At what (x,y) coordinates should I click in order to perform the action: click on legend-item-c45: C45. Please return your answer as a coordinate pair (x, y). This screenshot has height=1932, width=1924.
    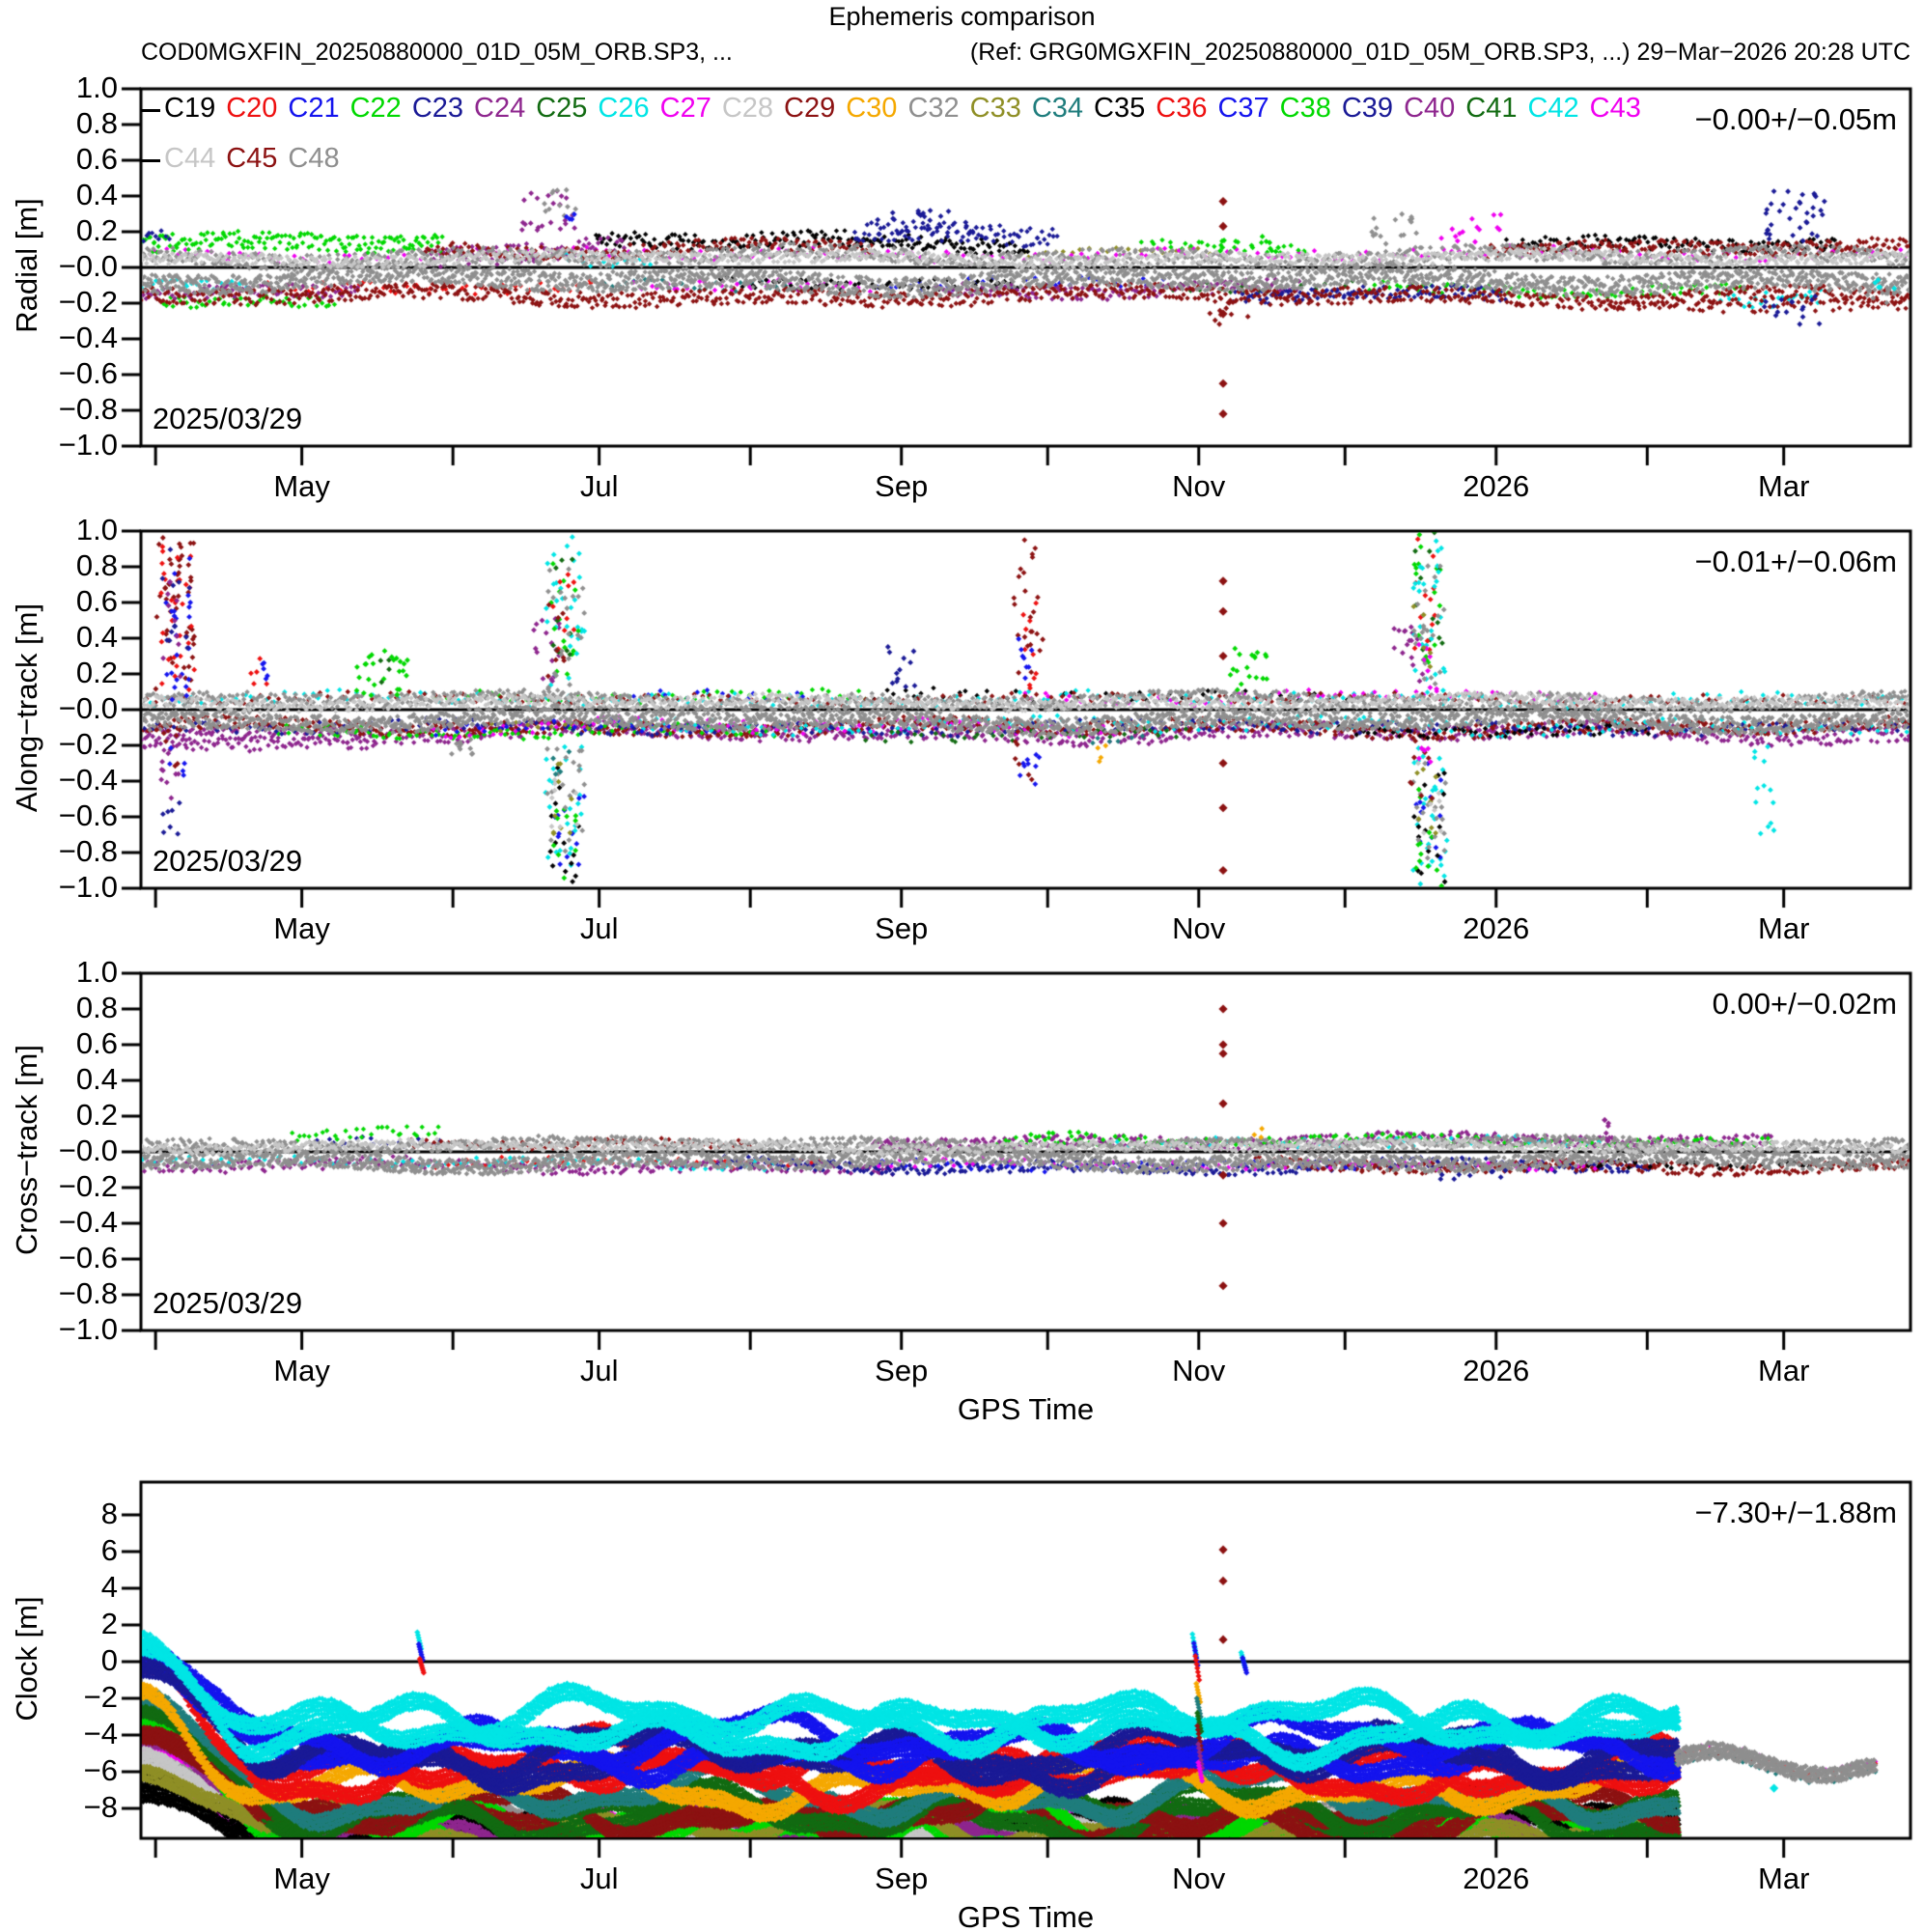
    Looking at the image, I should click on (252, 159).